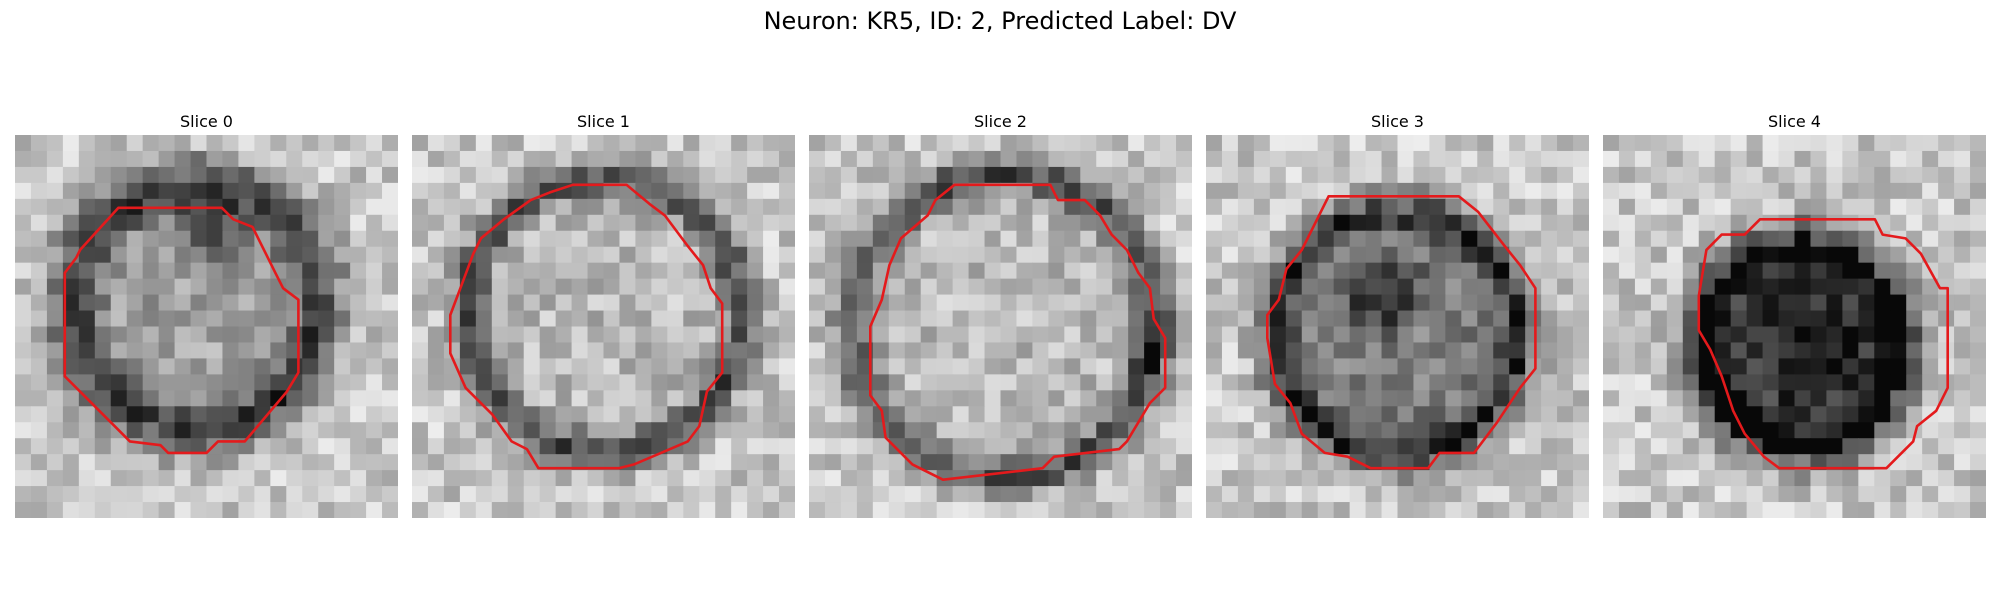 The height and width of the screenshot is (600, 2000). I want to click on slice-image, so click(1000, 326).